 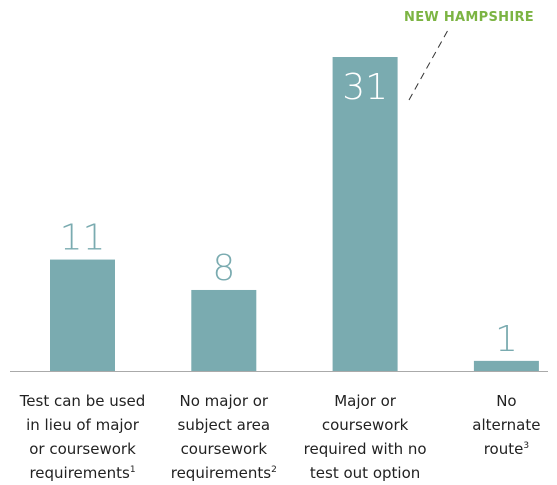 I want to click on footnote-mark: 1, so click(x=133, y=470).